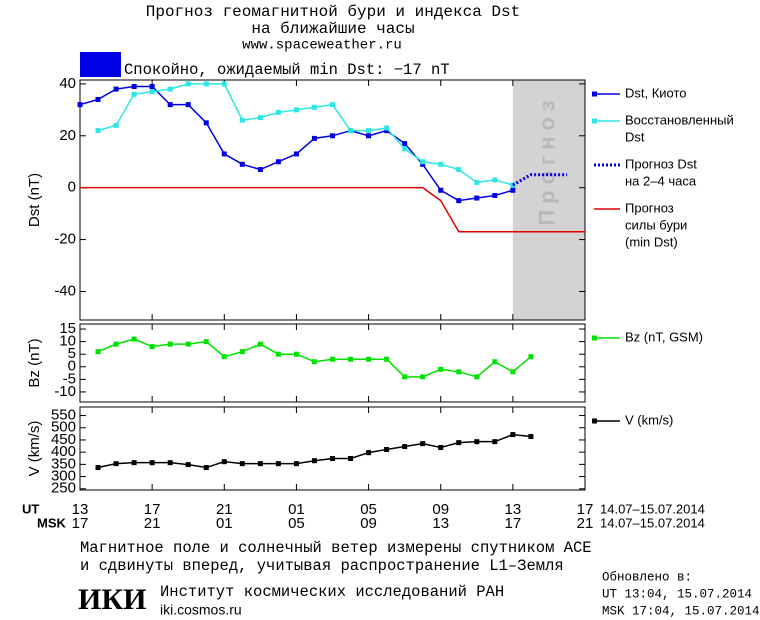 This screenshot has height=620, width=760. Describe the element at coordinates (594, 338) in the screenshot. I see `legend-marker` at that location.